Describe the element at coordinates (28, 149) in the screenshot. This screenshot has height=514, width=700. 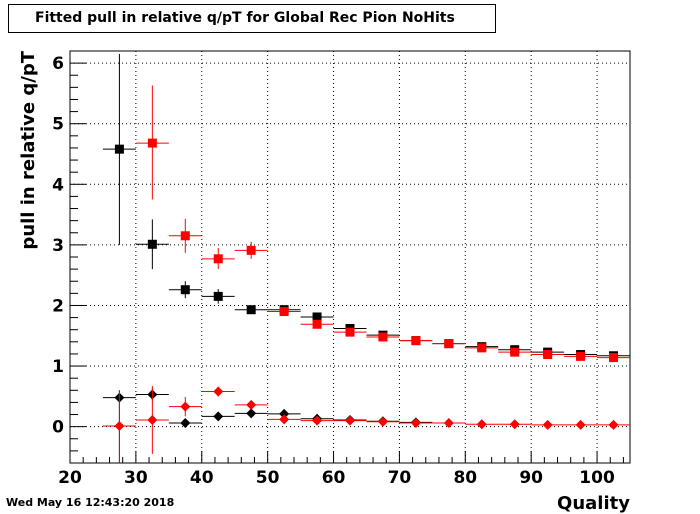
I see `y-axis-label: pull in relative q/pT` at that location.